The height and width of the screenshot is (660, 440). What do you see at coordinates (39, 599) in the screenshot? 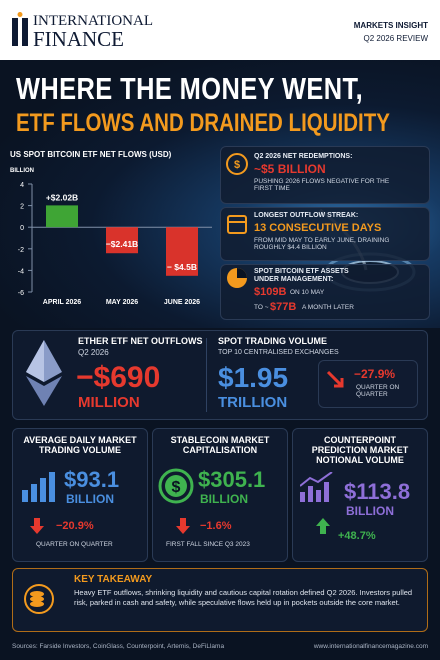
I see `coins-icon` at bounding box center [39, 599].